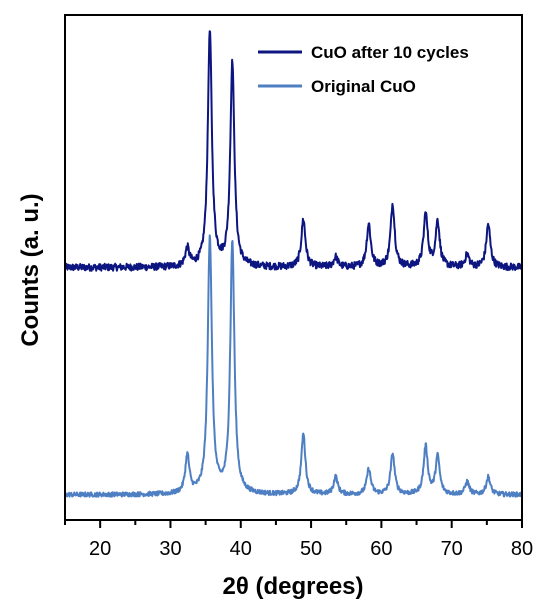  What do you see at coordinates (170, 549) in the screenshot?
I see `x-tick-label: 30` at bounding box center [170, 549].